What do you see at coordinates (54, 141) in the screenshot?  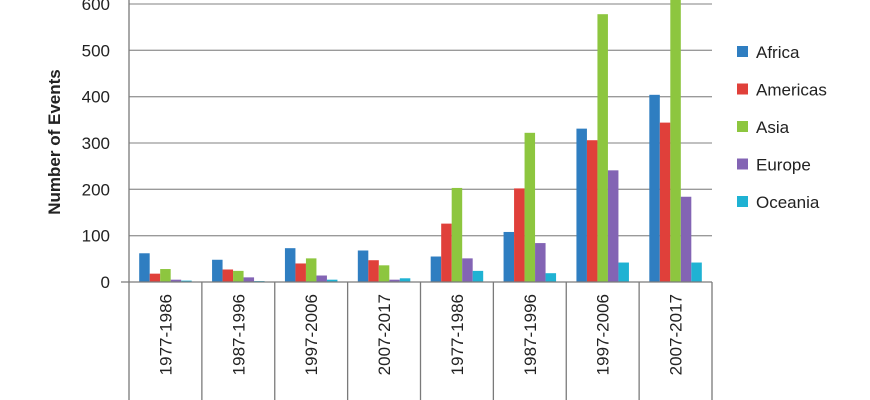 I see `y-axis-label: Number of Events` at bounding box center [54, 141].